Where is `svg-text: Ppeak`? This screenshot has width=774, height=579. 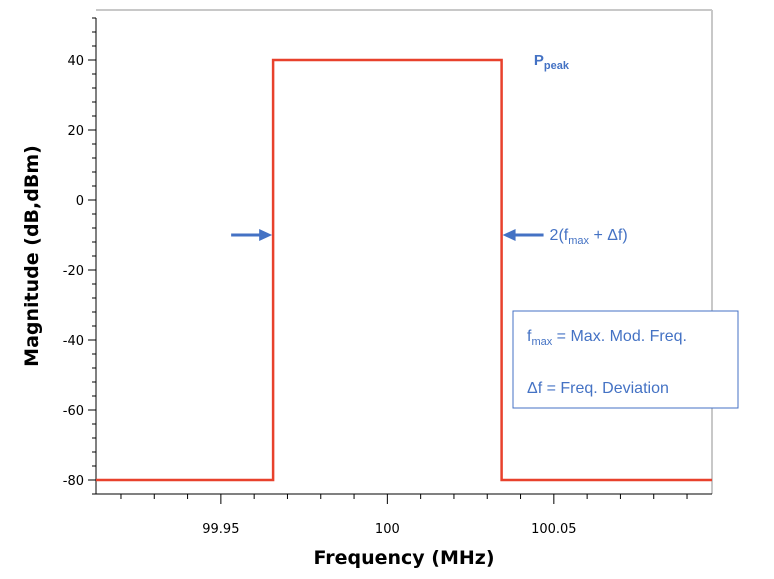
svg-text: Ppeak is located at coordinates (552, 62).